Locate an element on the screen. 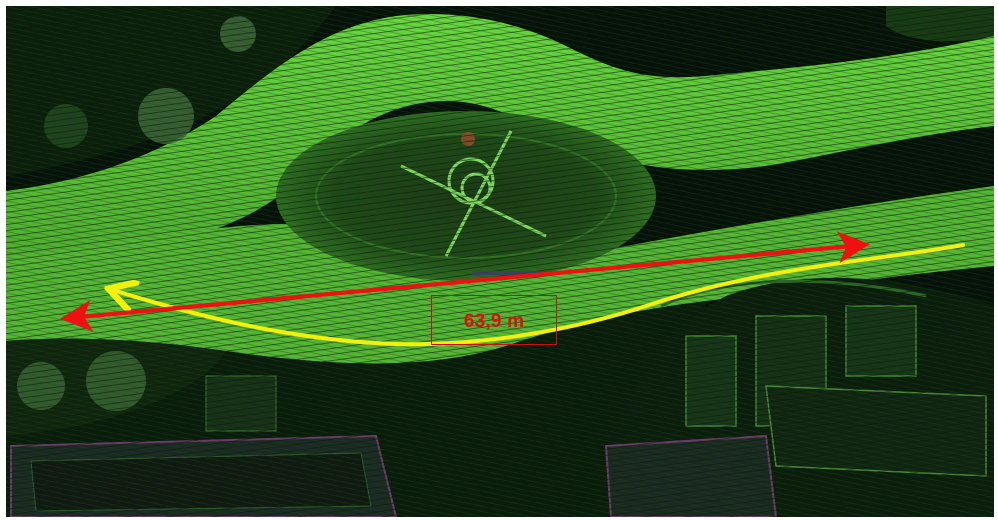 The image size is (998, 520). distance-label: 63,9 m is located at coordinates (494, 321).